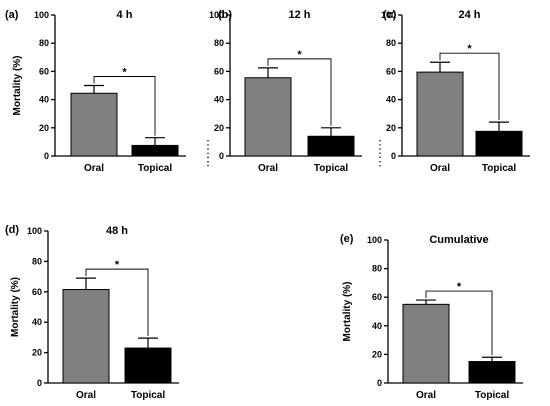 Image resolution: width=550 pixels, height=406 pixels. I want to click on panel-label: (e), so click(347, 239).